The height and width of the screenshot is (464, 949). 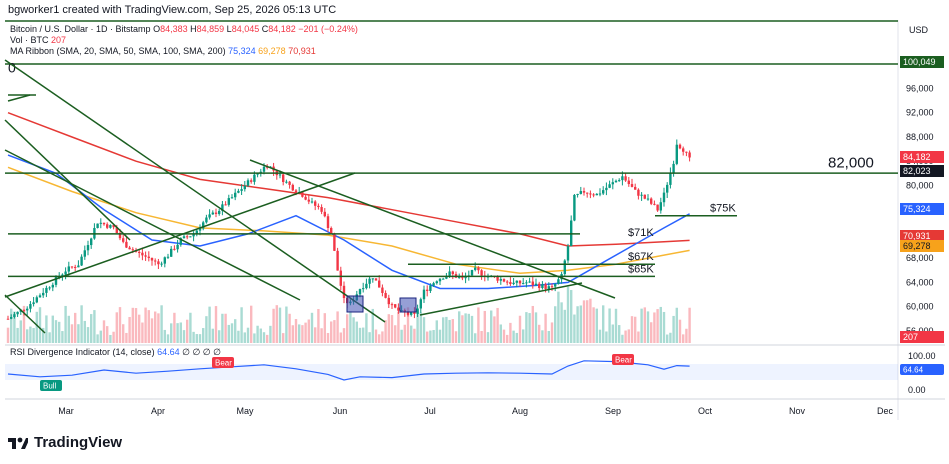 What do you see at coordinates (885, 411) in the screenshot?
I see `month-label: Dec` at bounding box center [885, 411].